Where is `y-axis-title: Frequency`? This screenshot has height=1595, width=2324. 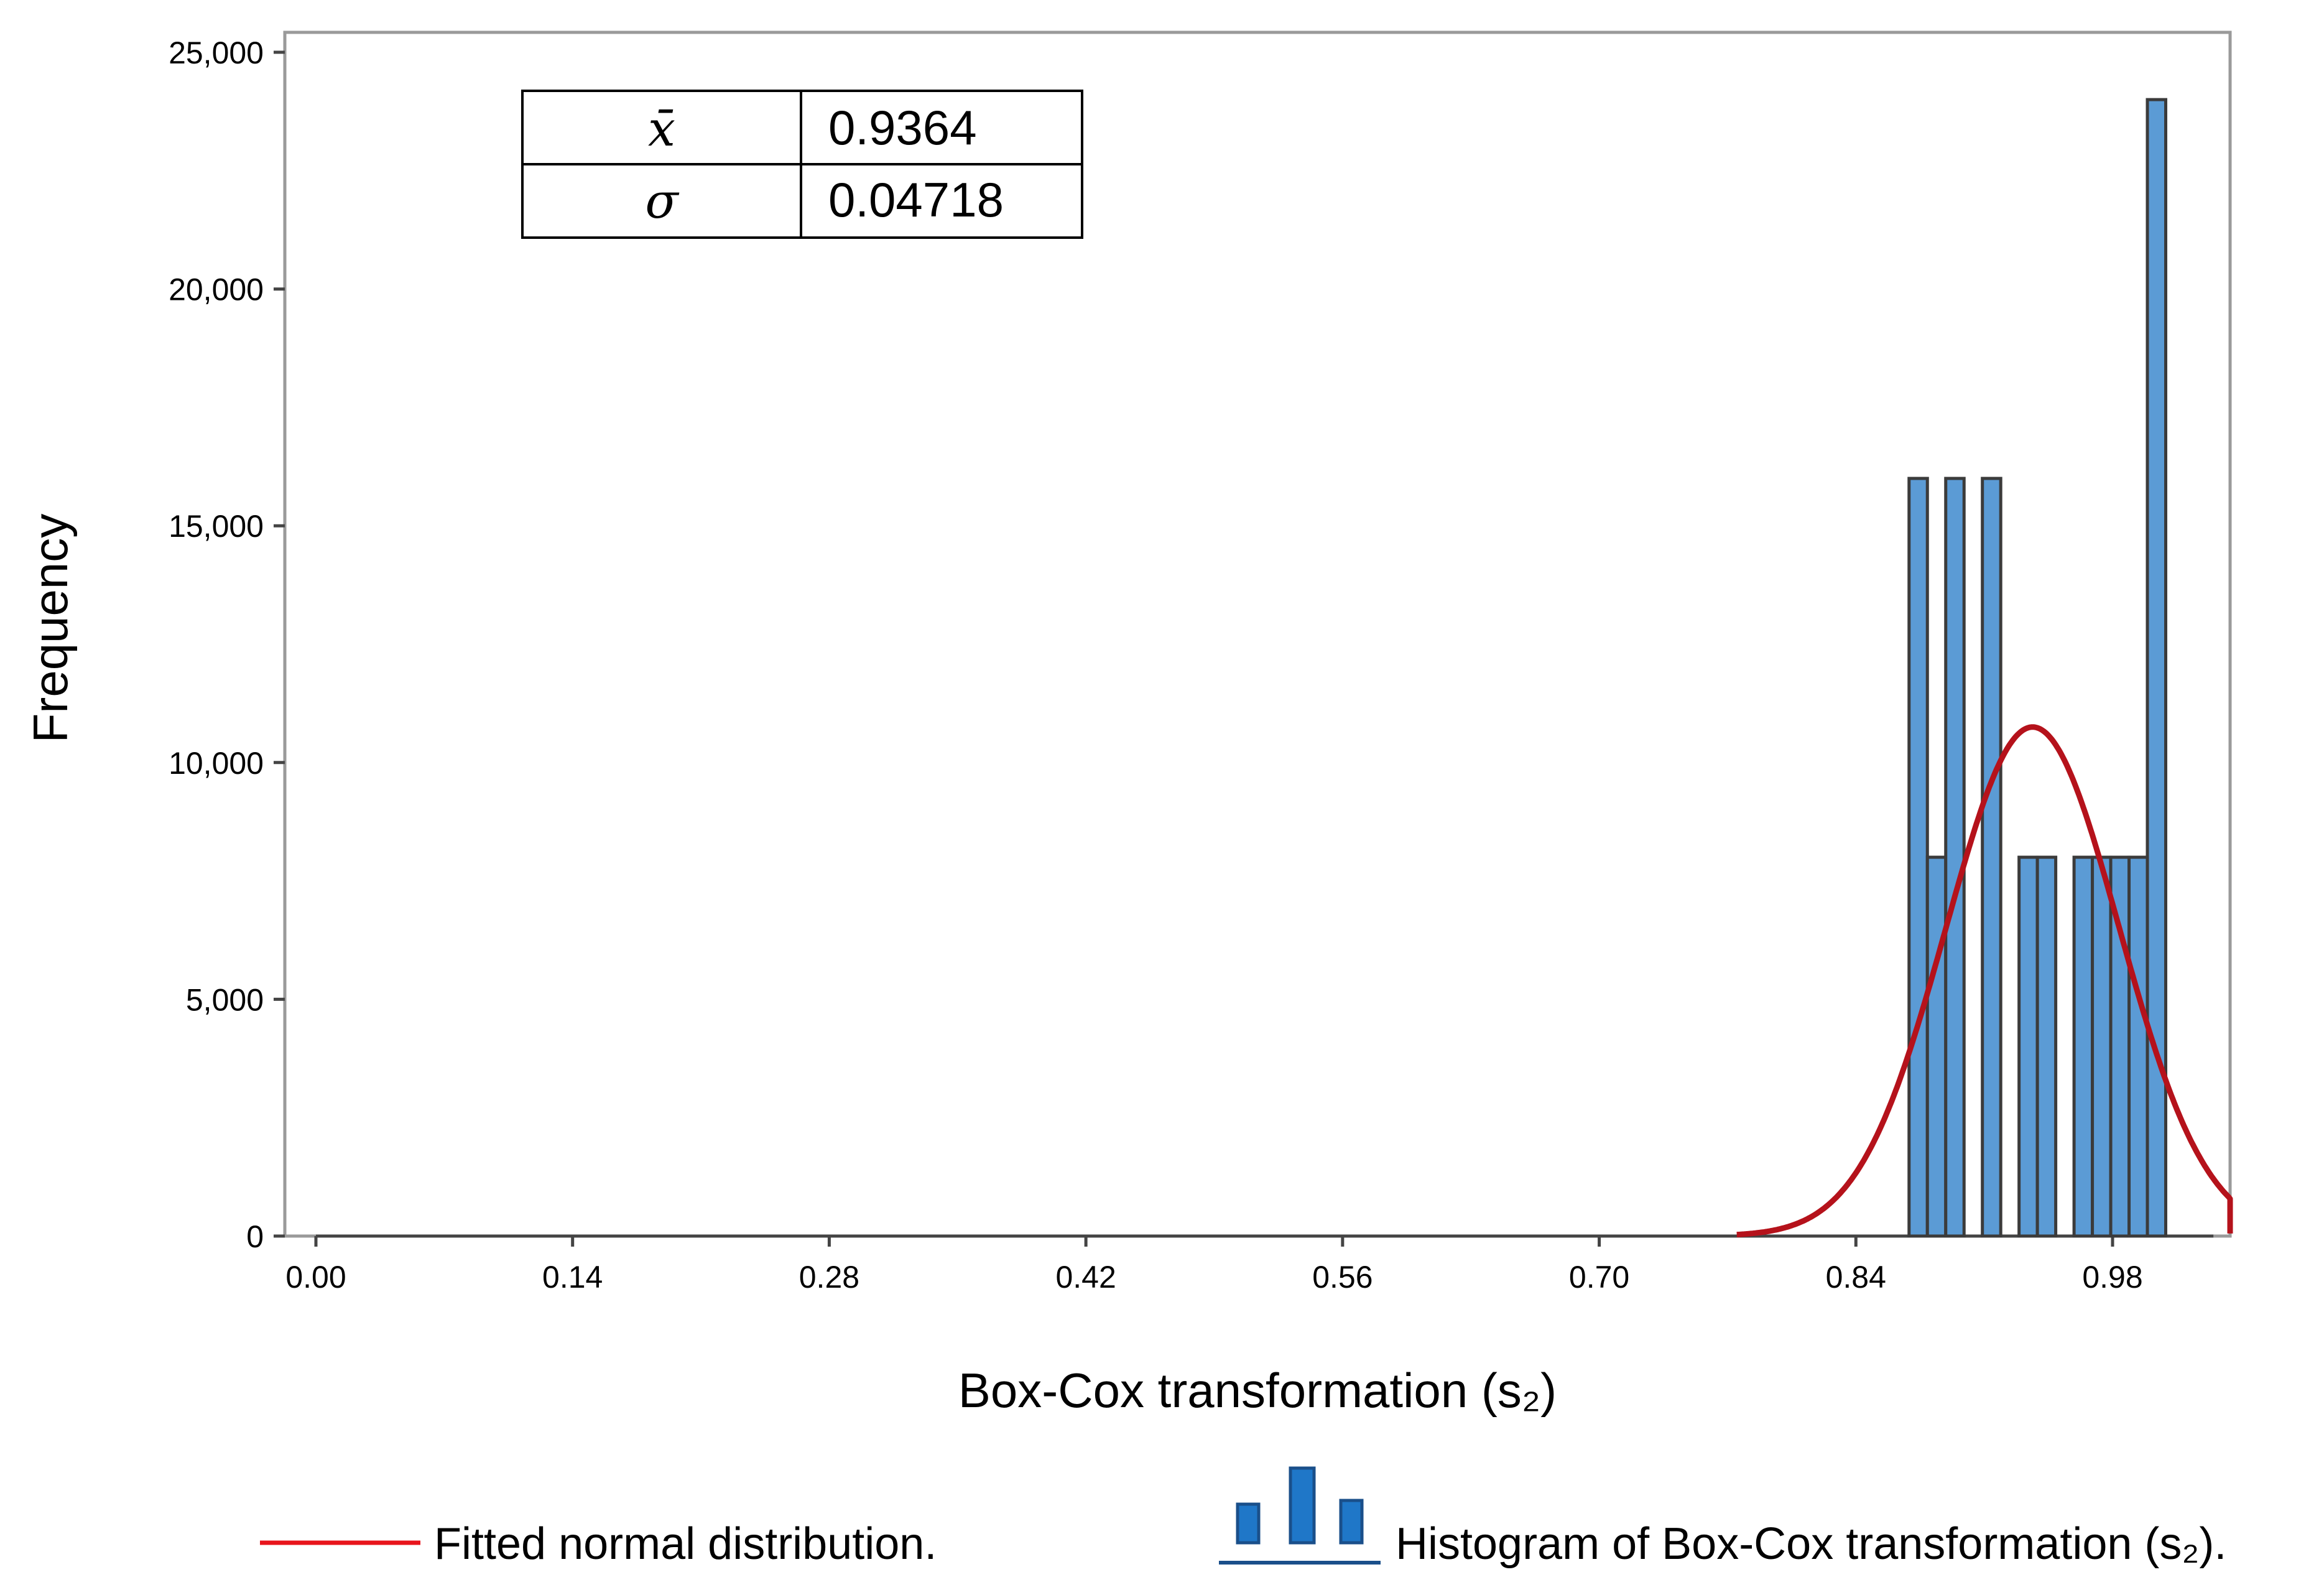 y-axis-title: Frequency is located at coordinates (50, 628).